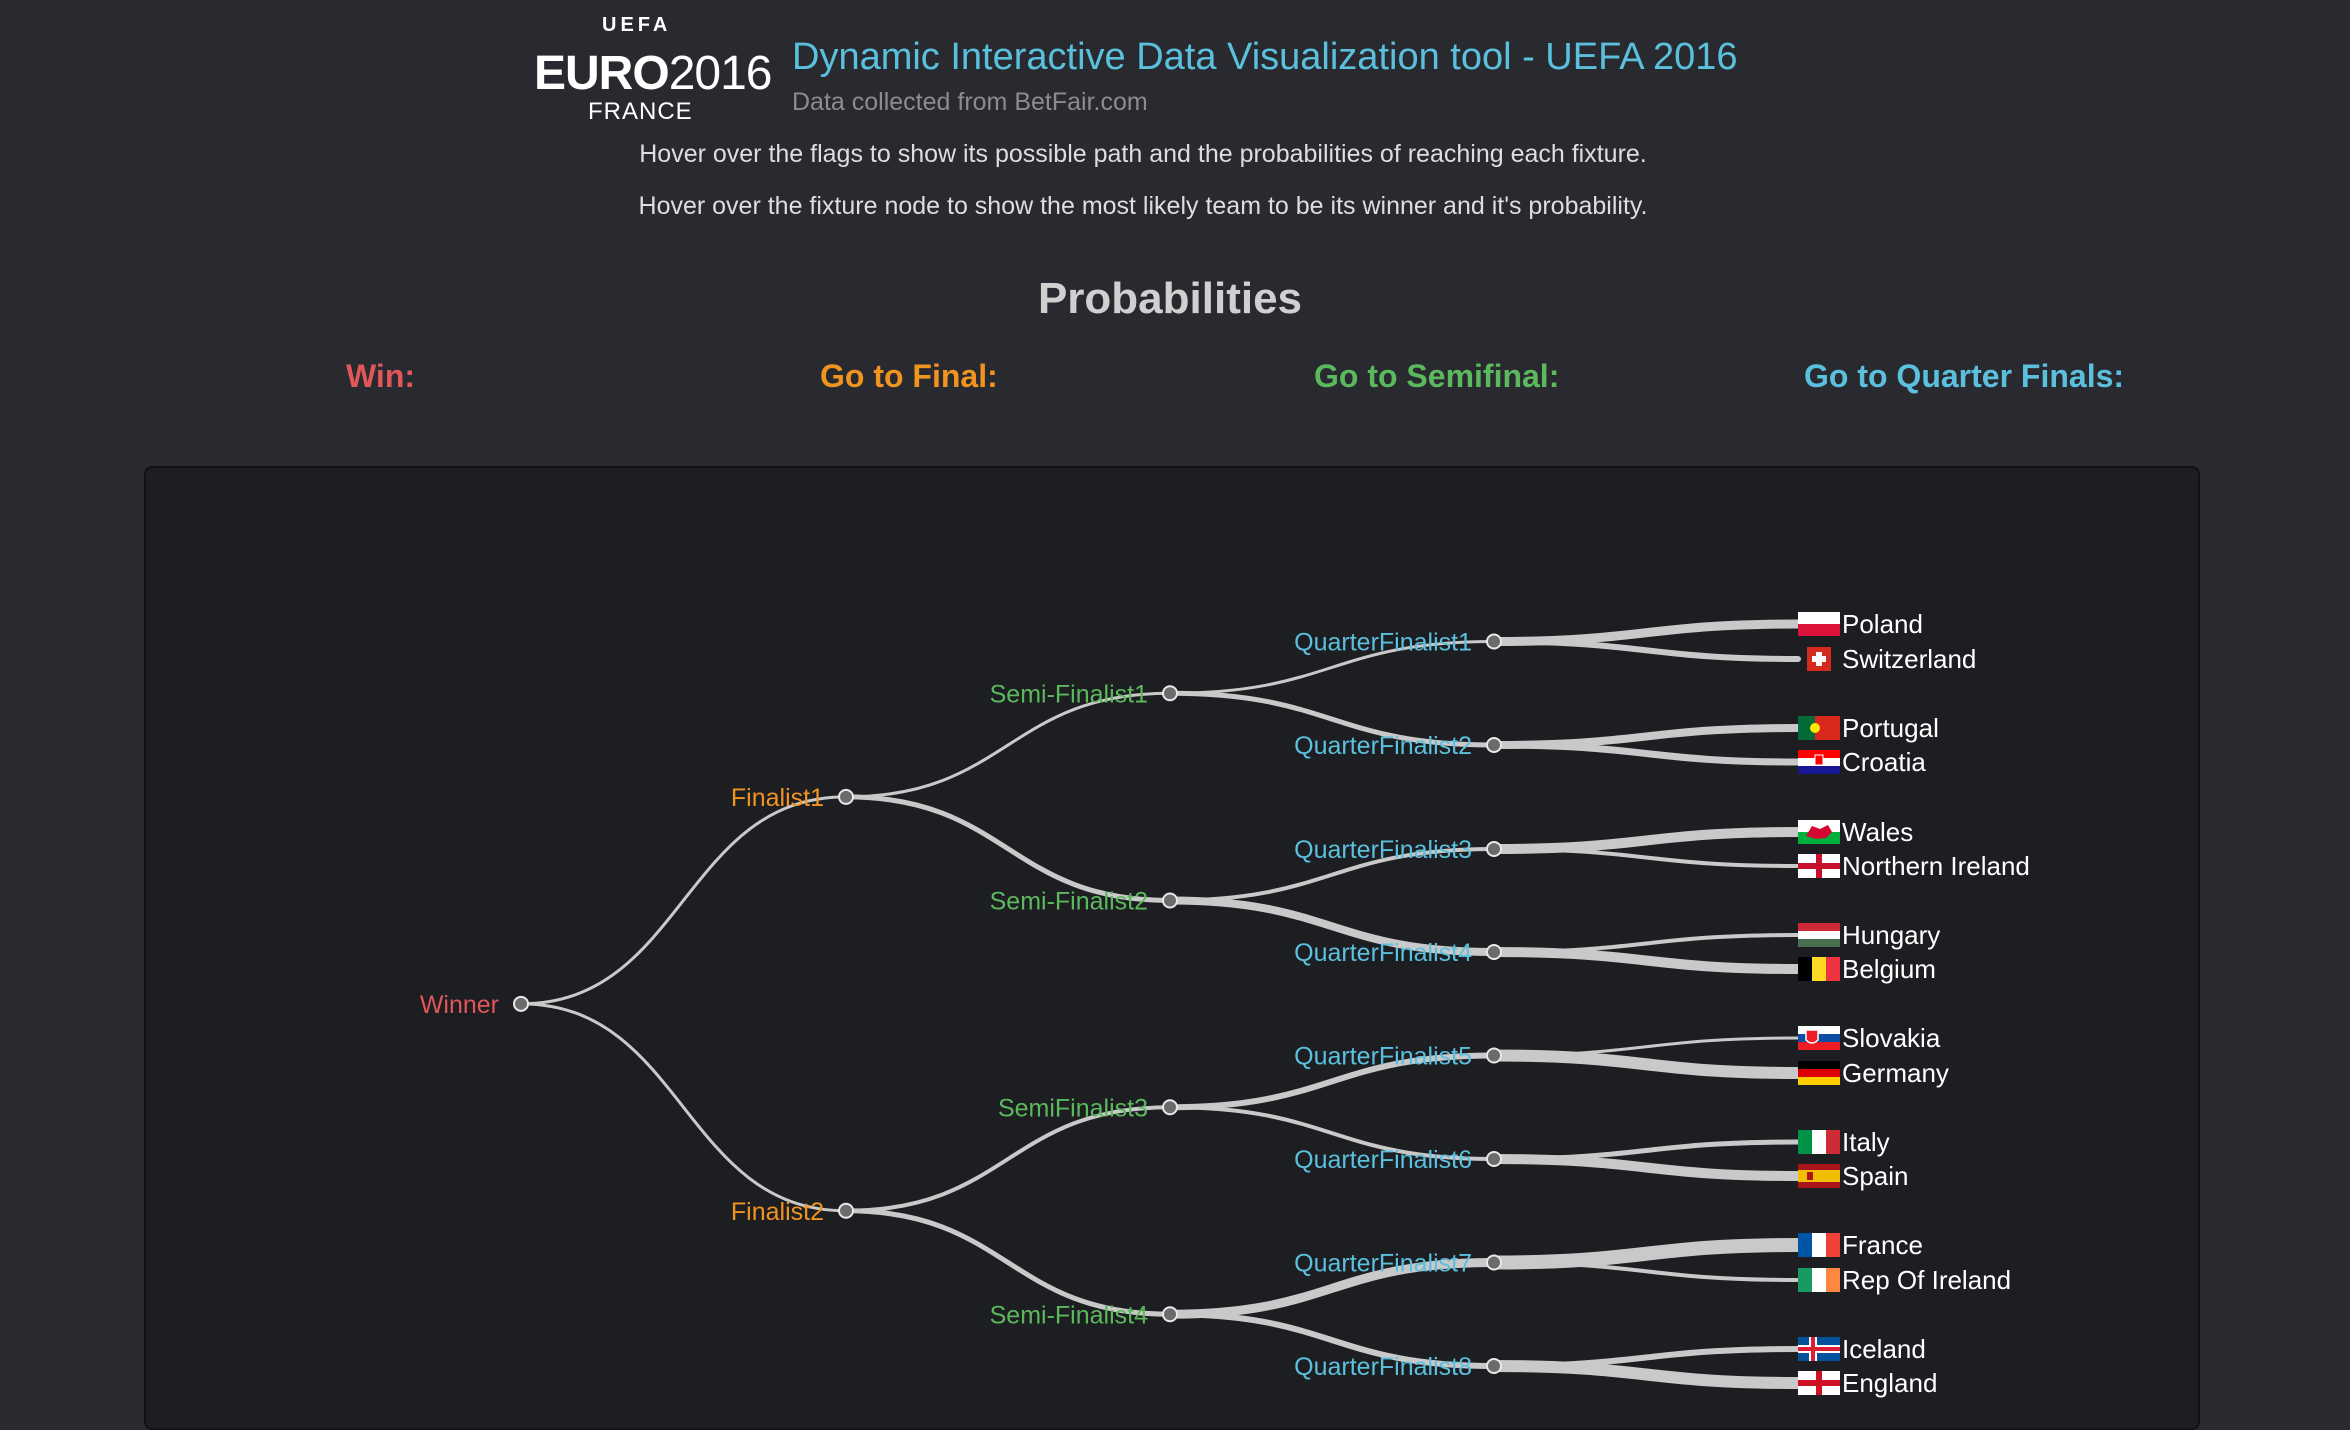  What do you see at coordinates (792, 798) in the screenshot?
I see `finalist-node-1: Finalist1` at bounding box center [792, 798].